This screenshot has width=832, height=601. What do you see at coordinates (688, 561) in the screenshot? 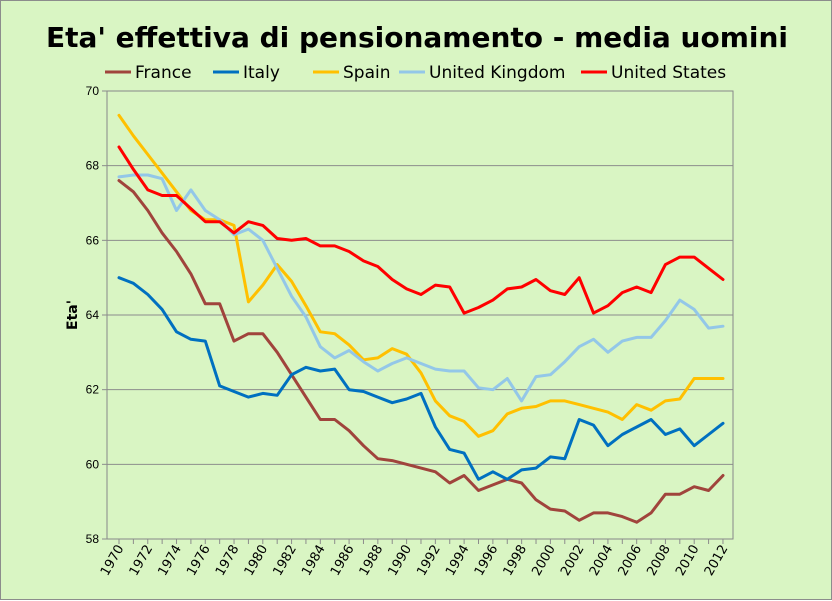
I see `x-tick-label: 2010` at bounding box center [688, 561].